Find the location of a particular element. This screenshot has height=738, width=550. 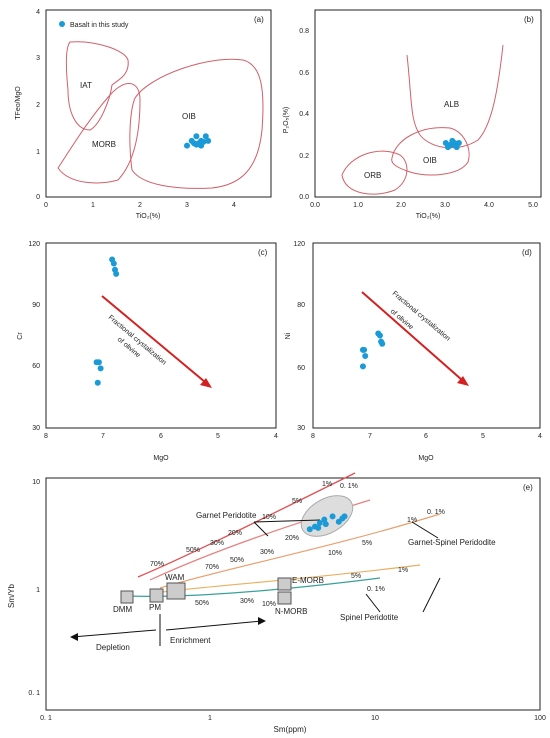

field-label-oib: OIB is located at coordinates (189, 116).